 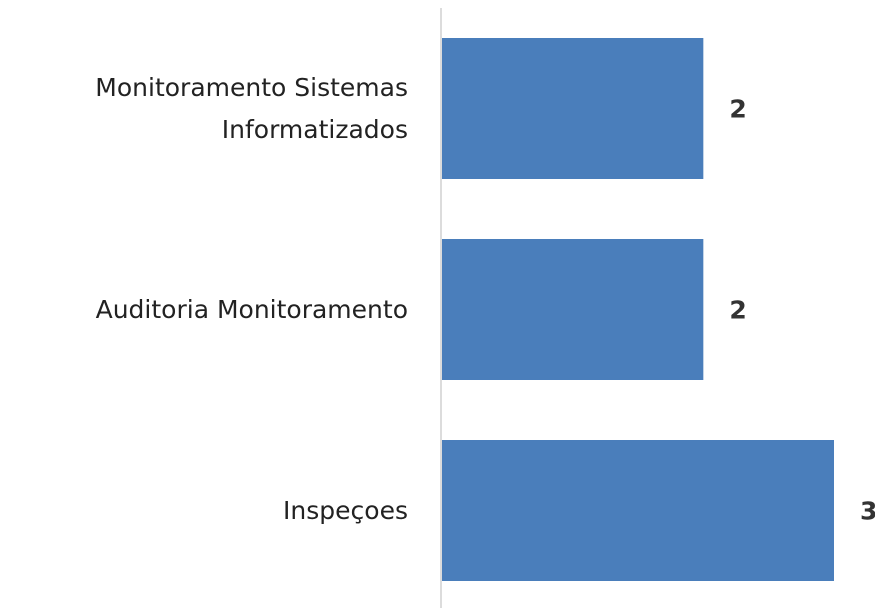 What do you see at coordinates (251, 108) in the screenshot?
I see `category-label: Monitoramento Sistemas Informatizados` at bounding box center [251, 108].